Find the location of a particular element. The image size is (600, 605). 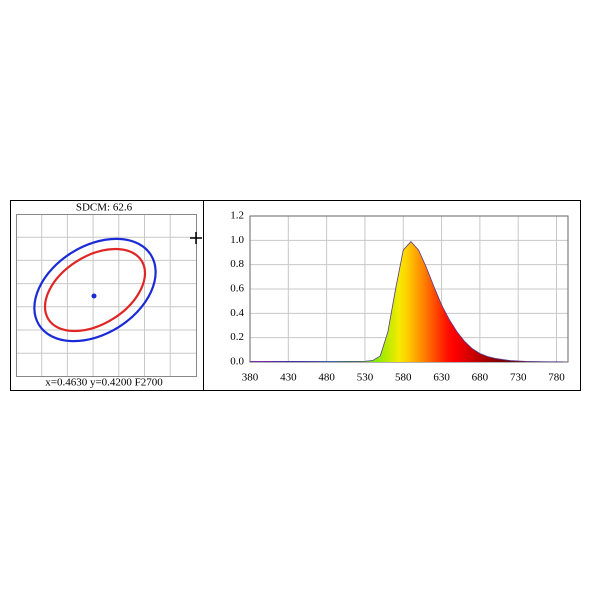

x-tick-label: 630 is located at coordinates (441, 378).